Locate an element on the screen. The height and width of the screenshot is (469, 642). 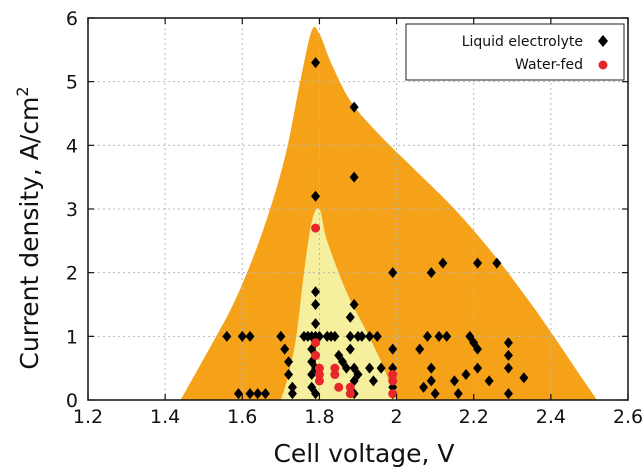
x-tick-label-0: 1.2 is located at coordinates (88, 417).